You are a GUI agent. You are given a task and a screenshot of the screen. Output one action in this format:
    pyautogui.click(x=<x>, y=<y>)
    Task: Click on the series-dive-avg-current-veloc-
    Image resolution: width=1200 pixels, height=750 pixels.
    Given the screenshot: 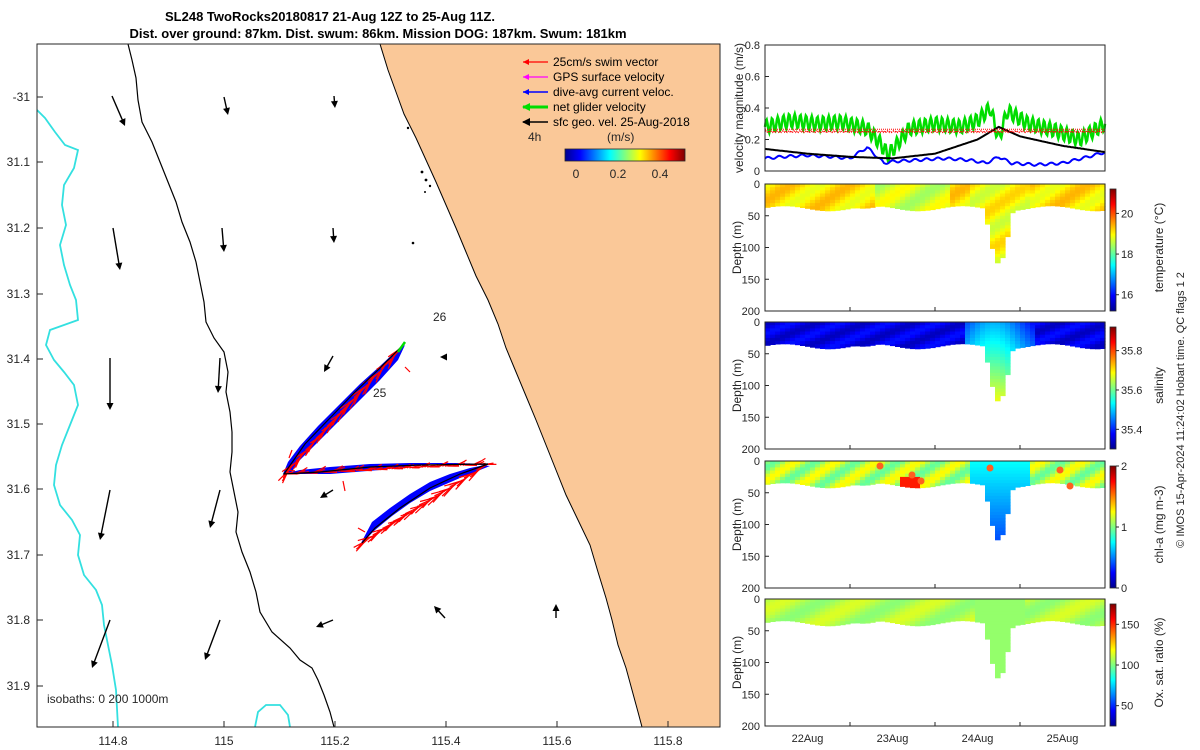 What is the action you would take?
    pyautogui.click(x=935, y=156)
    